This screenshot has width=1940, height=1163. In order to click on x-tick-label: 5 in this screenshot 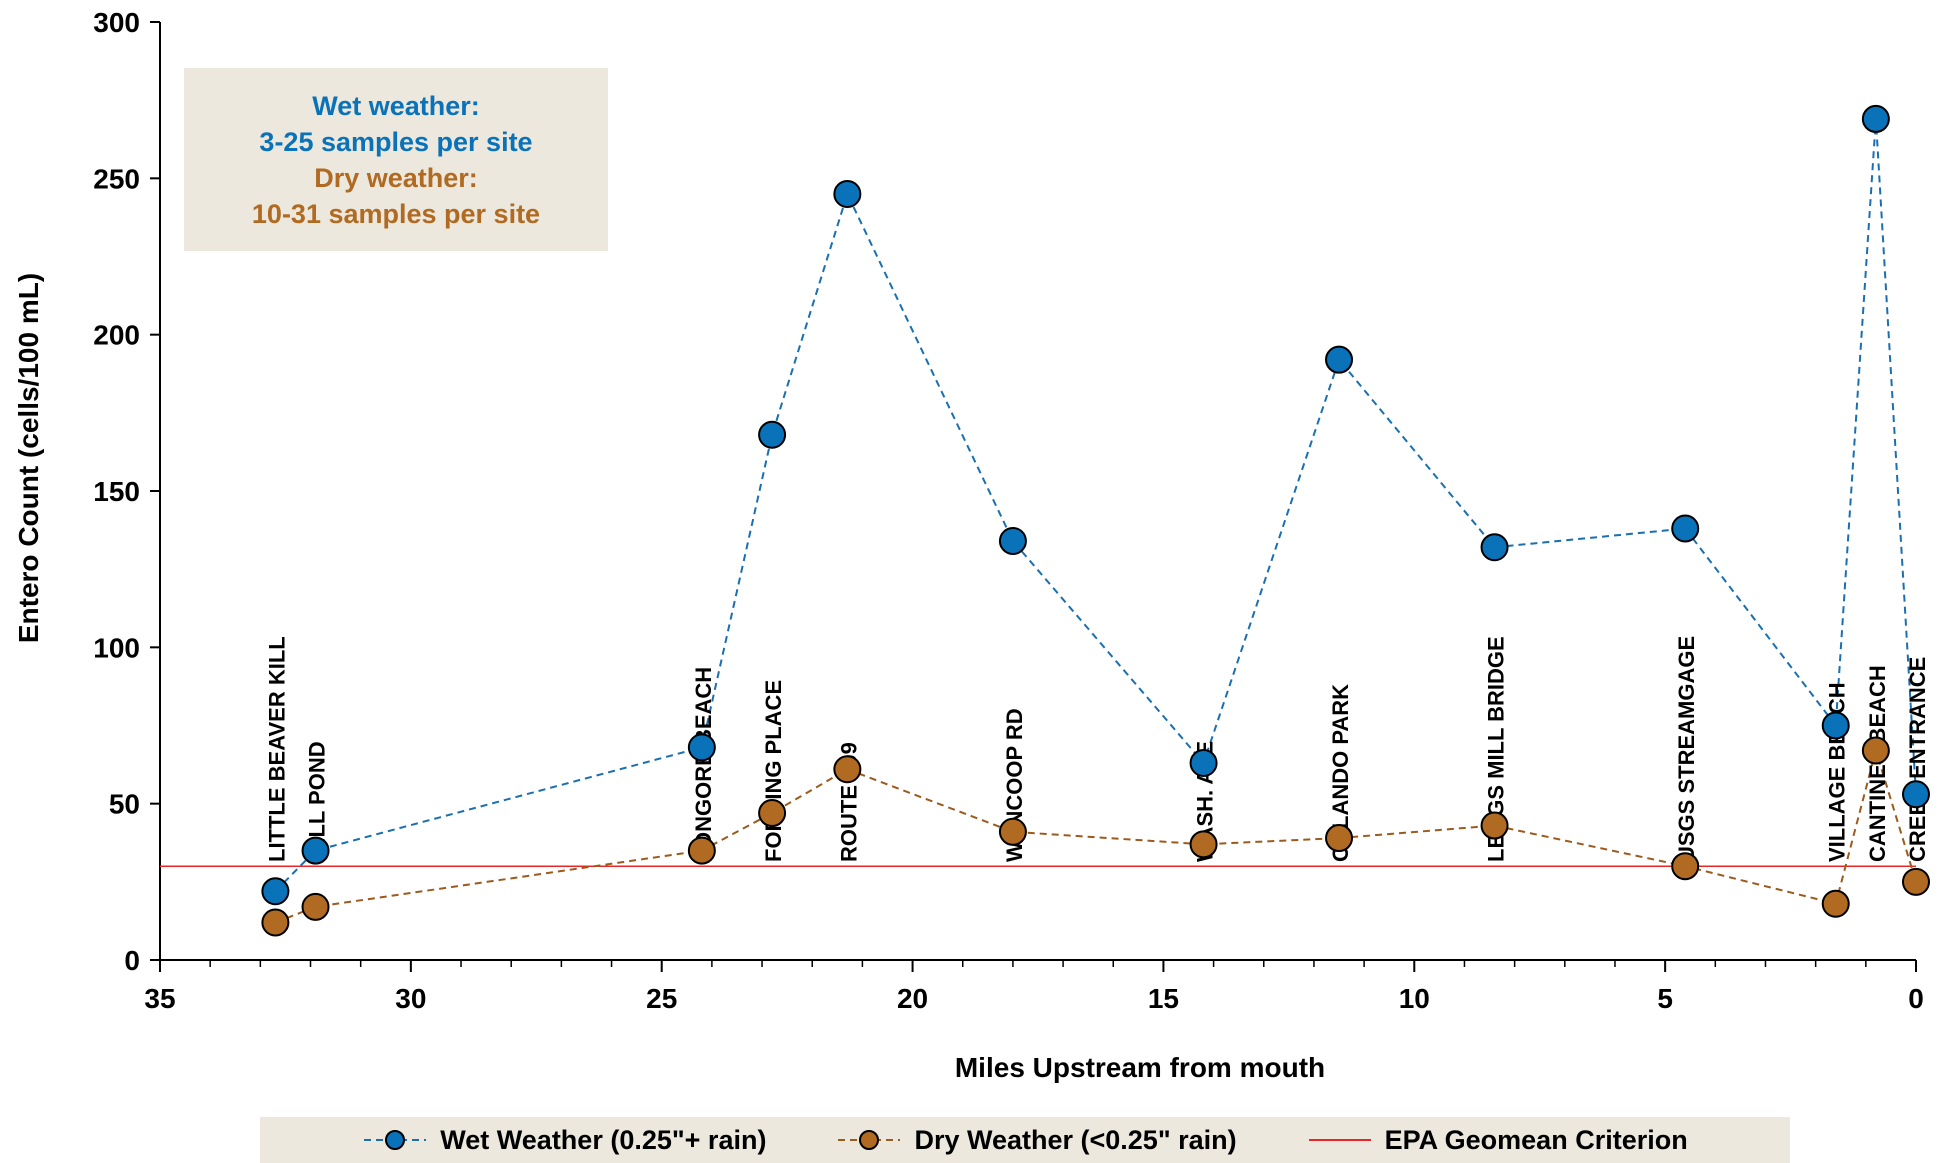, I will do `click(1665, 998)`.